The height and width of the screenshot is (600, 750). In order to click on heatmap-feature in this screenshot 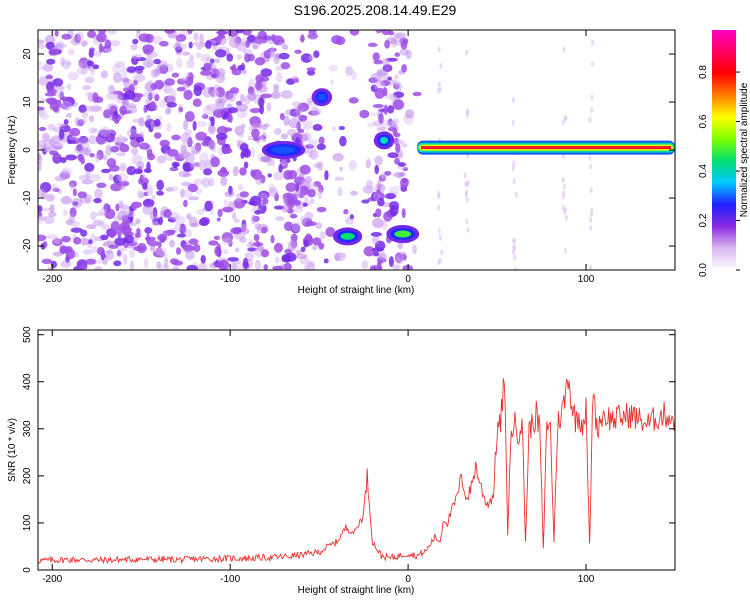, I will do `click(384, 140)`.